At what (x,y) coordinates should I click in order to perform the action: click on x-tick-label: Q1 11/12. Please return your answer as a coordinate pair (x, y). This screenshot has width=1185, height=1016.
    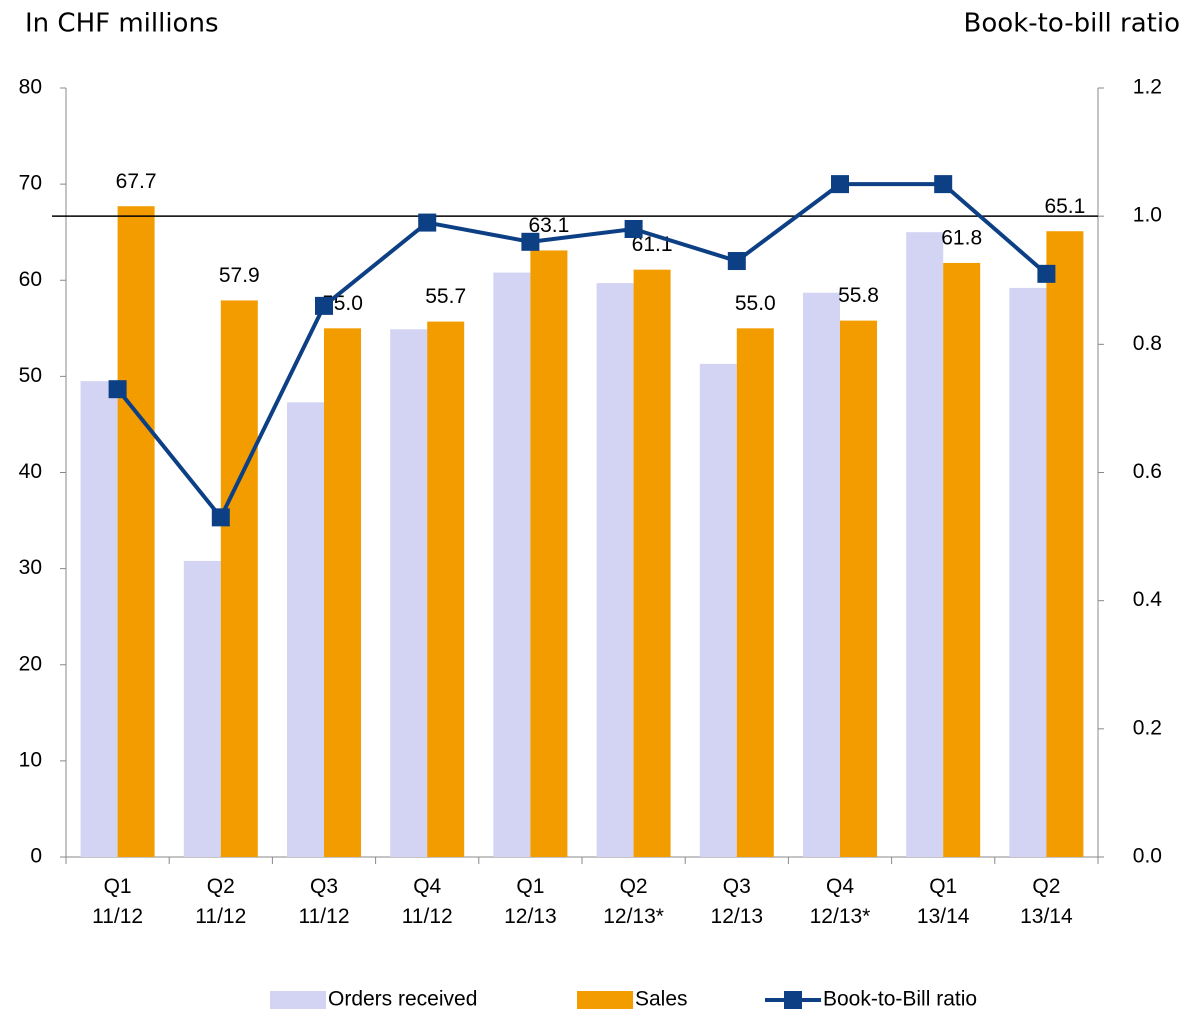
    Looking at the image, I should click on (117, 901).